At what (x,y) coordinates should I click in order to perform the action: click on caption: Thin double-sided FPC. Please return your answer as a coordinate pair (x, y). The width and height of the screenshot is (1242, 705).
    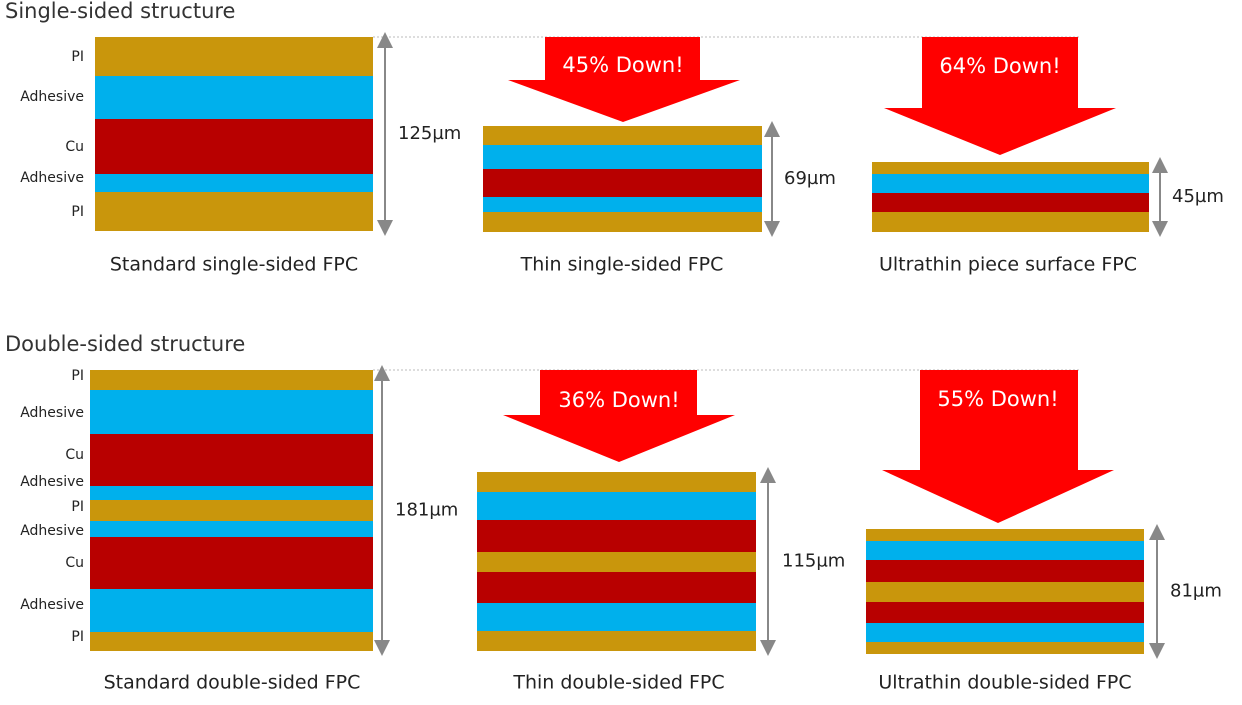
    Looking at the image, I should click on (618, 683).